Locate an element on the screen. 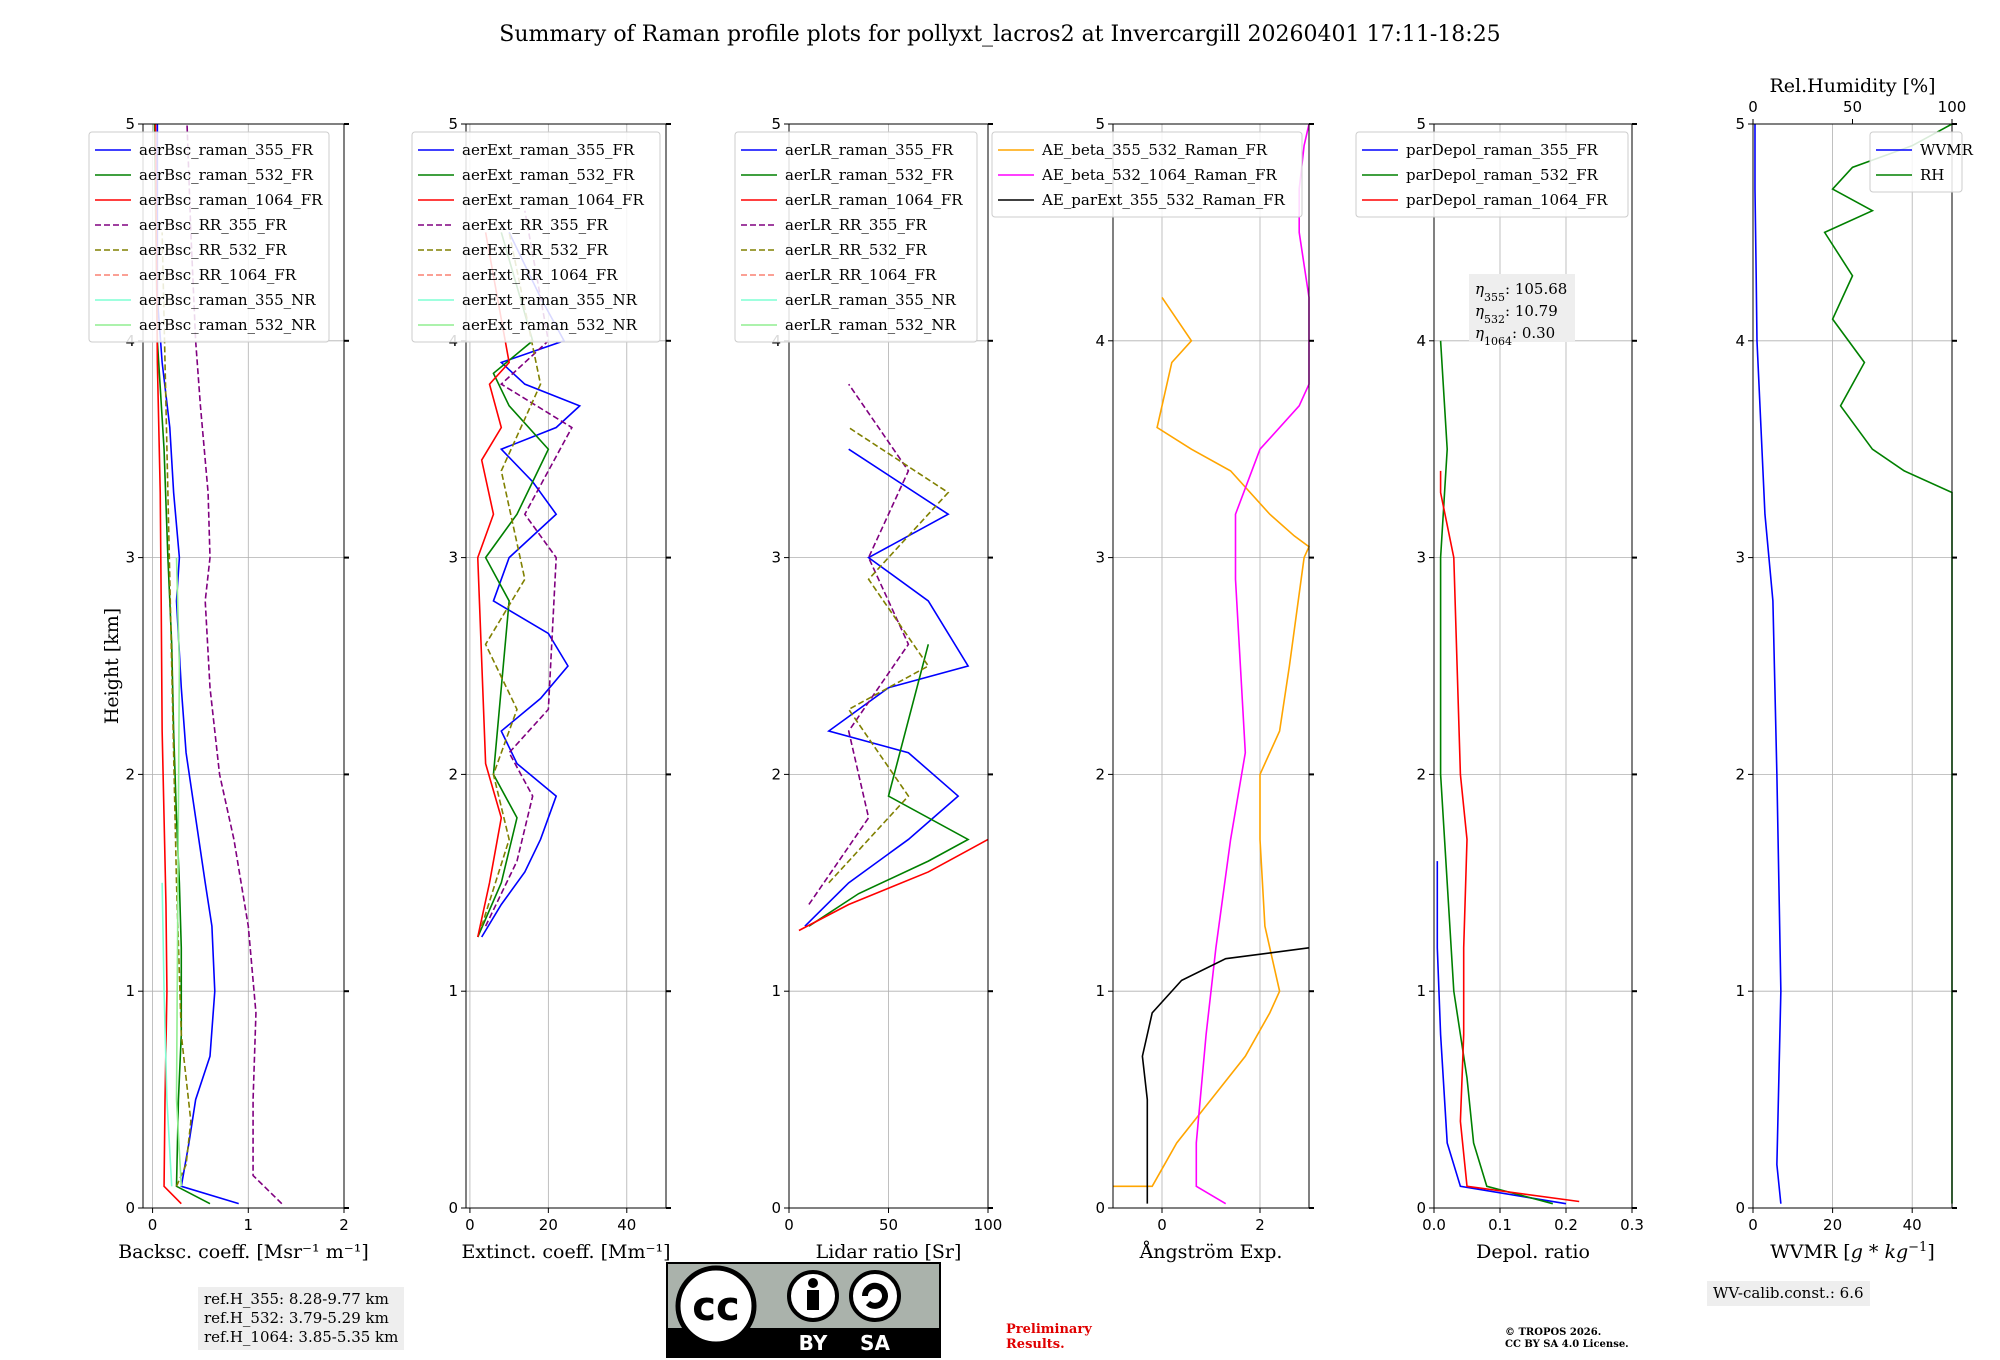  legend-label: aerLR_RR_355_FR is located at coordinates (856, 225).